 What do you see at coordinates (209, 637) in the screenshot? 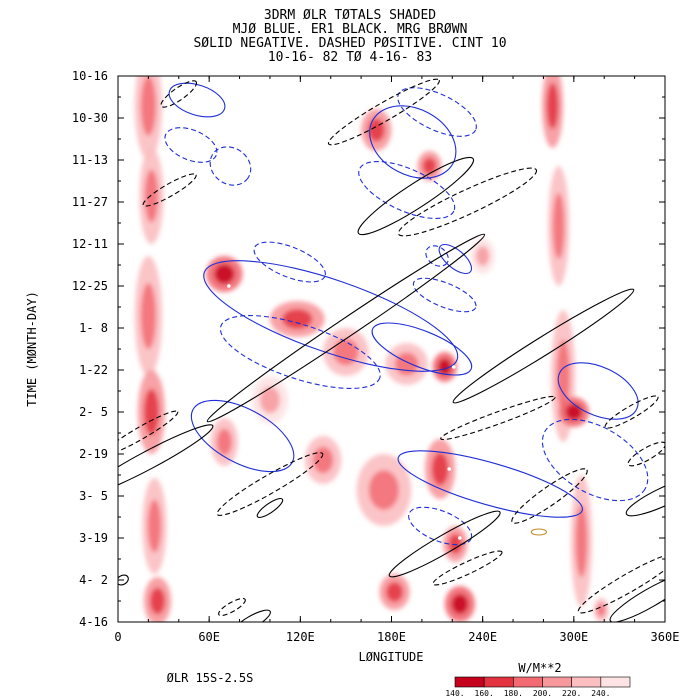
I see `x-tick-label: 60E` at bounding box center [209, 637].